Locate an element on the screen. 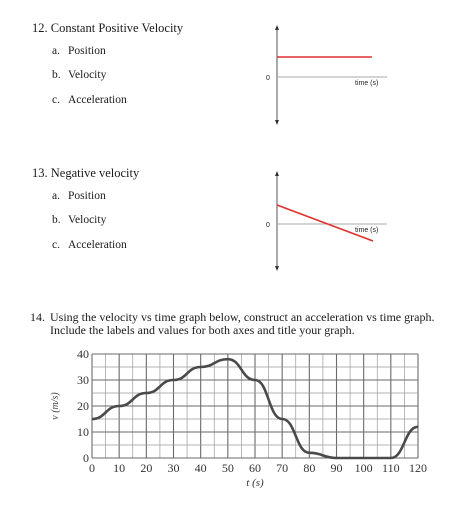  y-tick-label: 10 is located at coordinates (83, 432).